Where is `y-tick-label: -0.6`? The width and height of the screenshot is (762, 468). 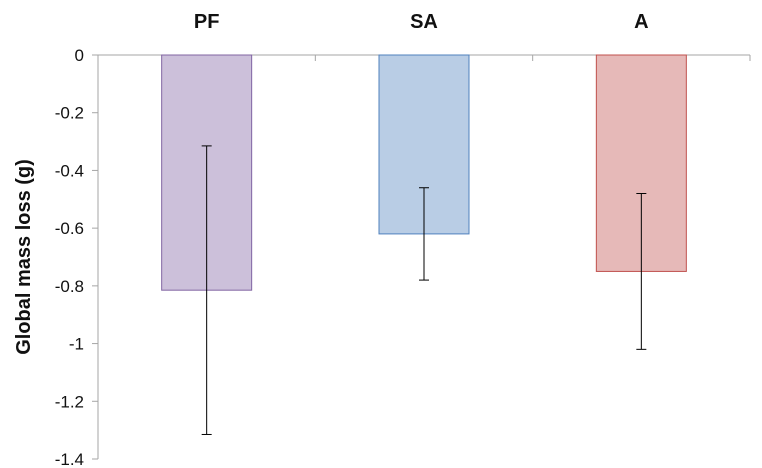 y-tick-label: -0.6 is located at coordinates (69, 228).